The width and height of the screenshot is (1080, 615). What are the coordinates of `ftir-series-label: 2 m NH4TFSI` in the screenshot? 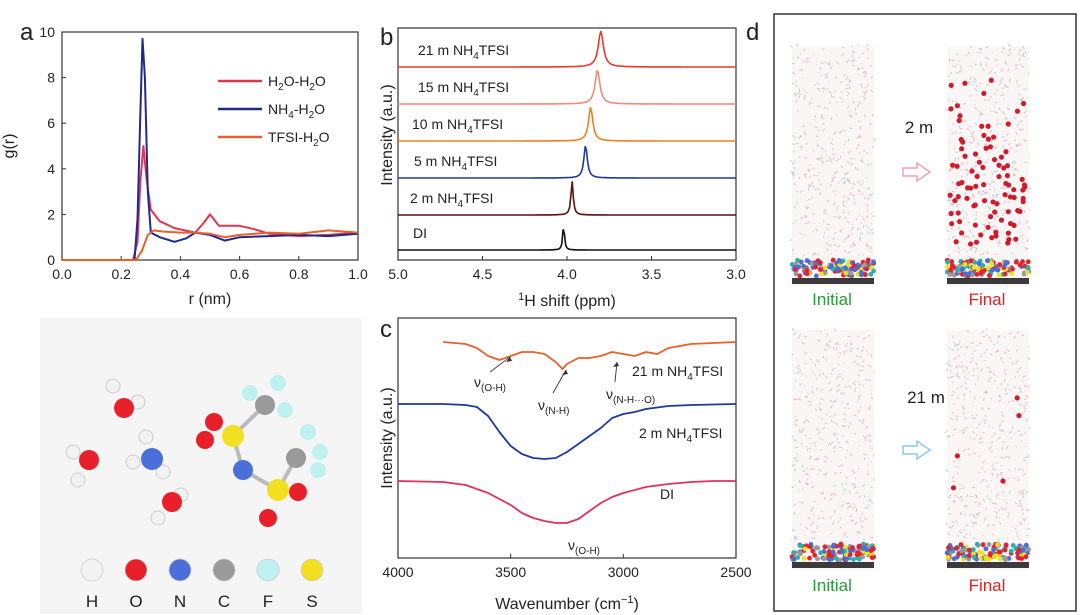 It's located at (680, 435).